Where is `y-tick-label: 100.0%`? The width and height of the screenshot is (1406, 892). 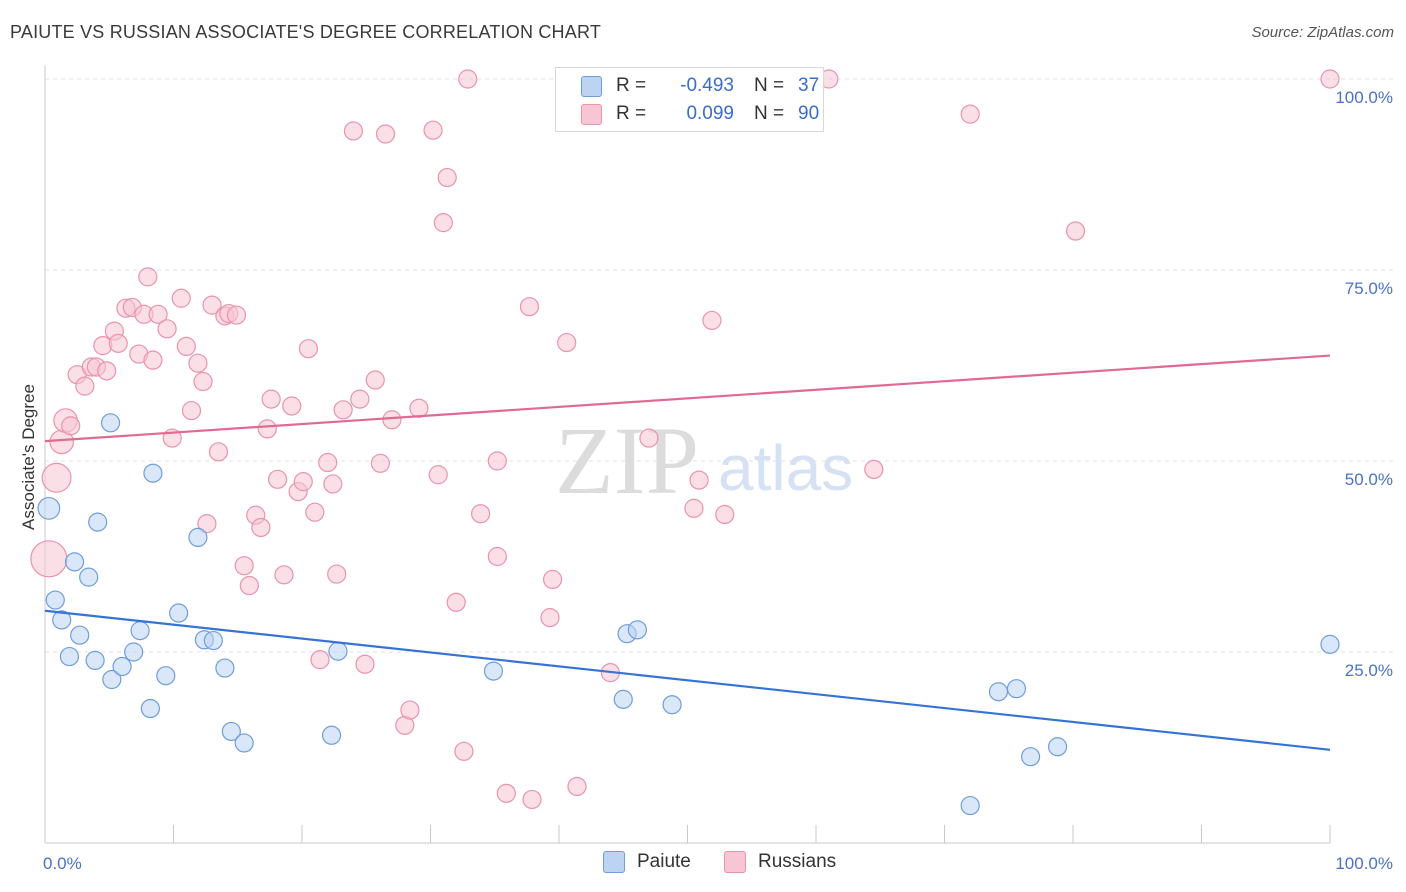
y-tick-label: 100.0% is located at coordinates (1364, 97).